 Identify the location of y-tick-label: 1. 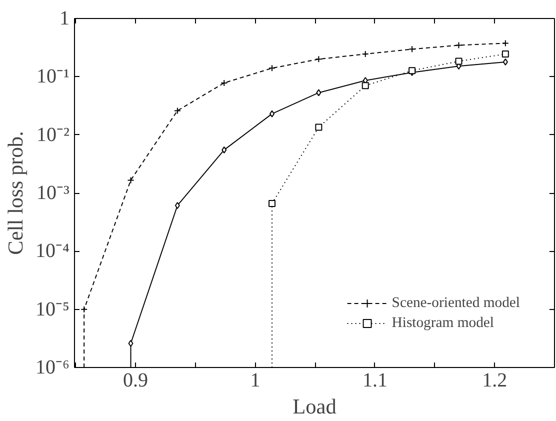
(65, 19).